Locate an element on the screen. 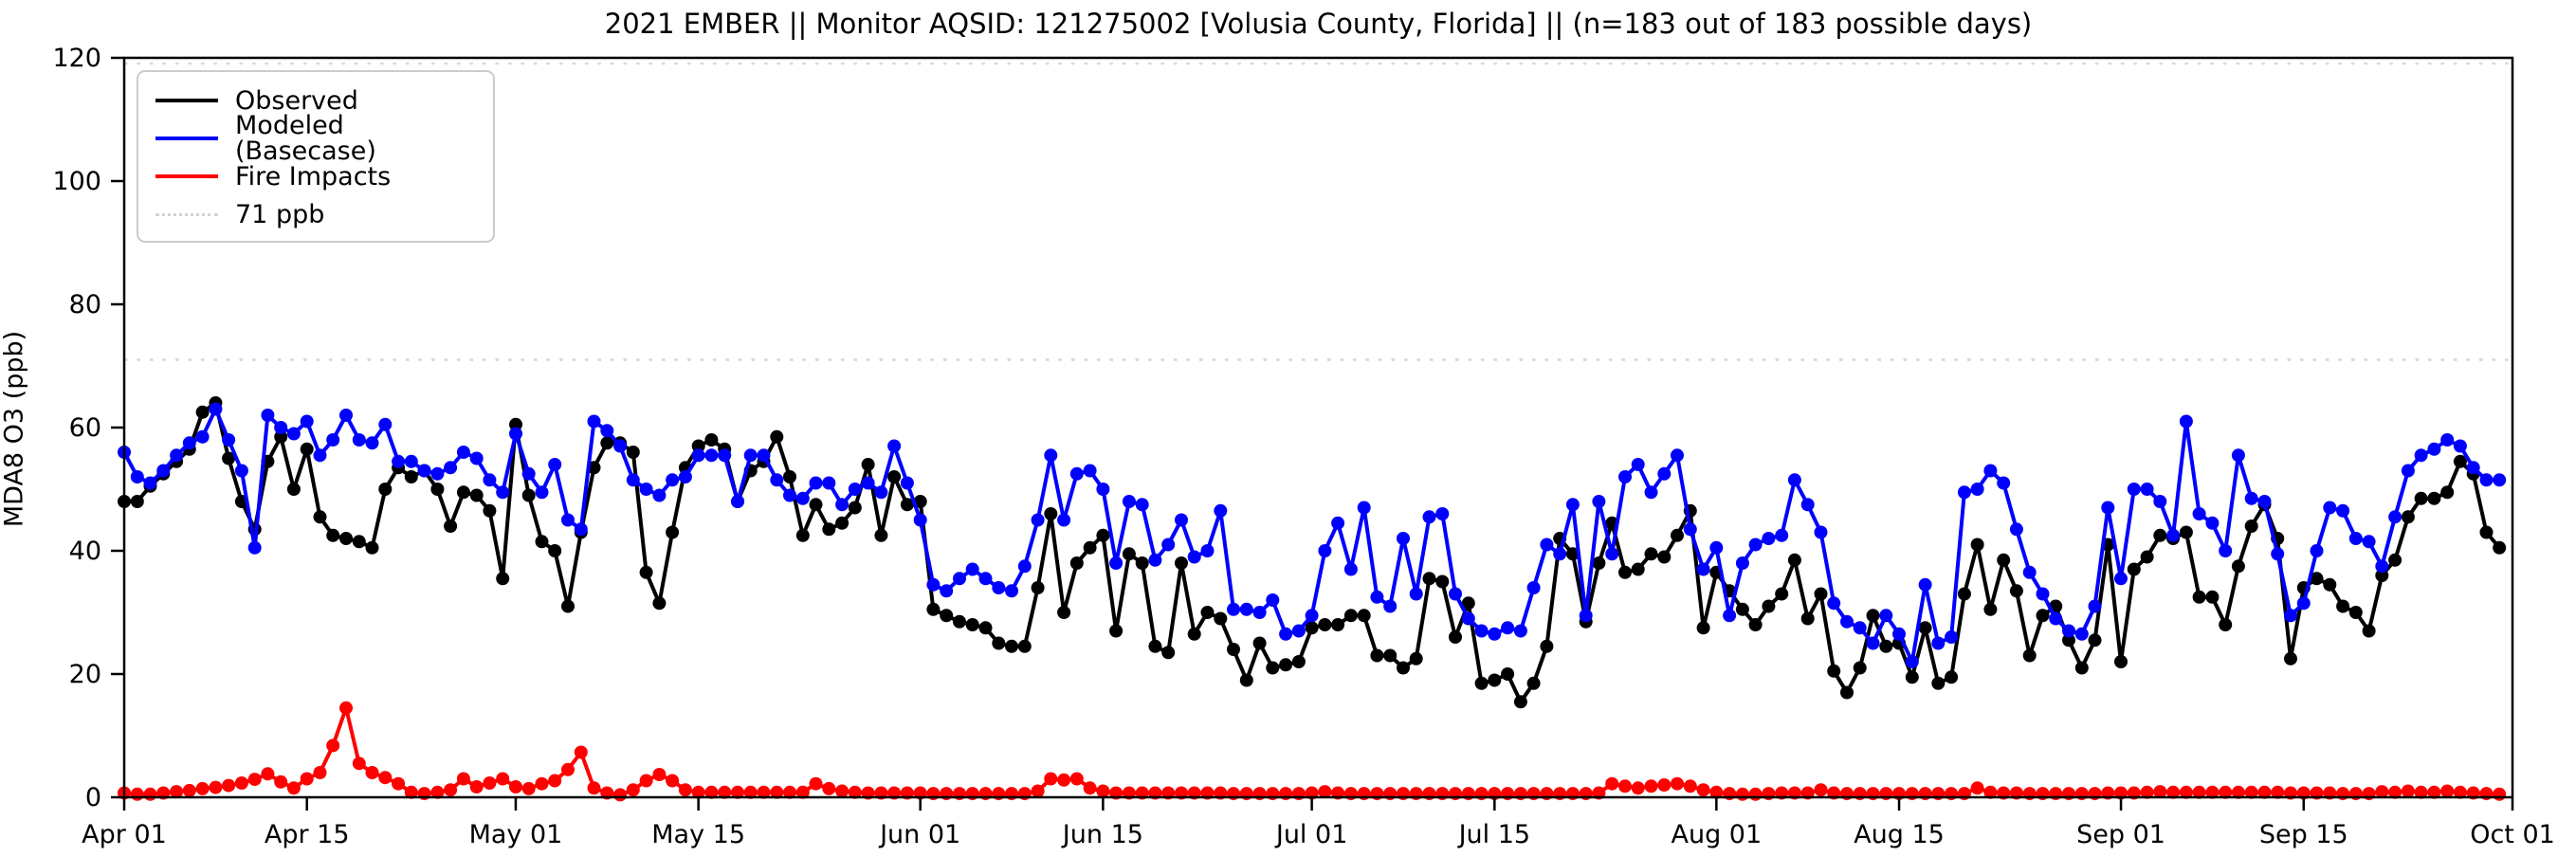 The height and width of the screenshot is (857, 2576). x-tick-label: May 15 is located at coordinates (698, 834).